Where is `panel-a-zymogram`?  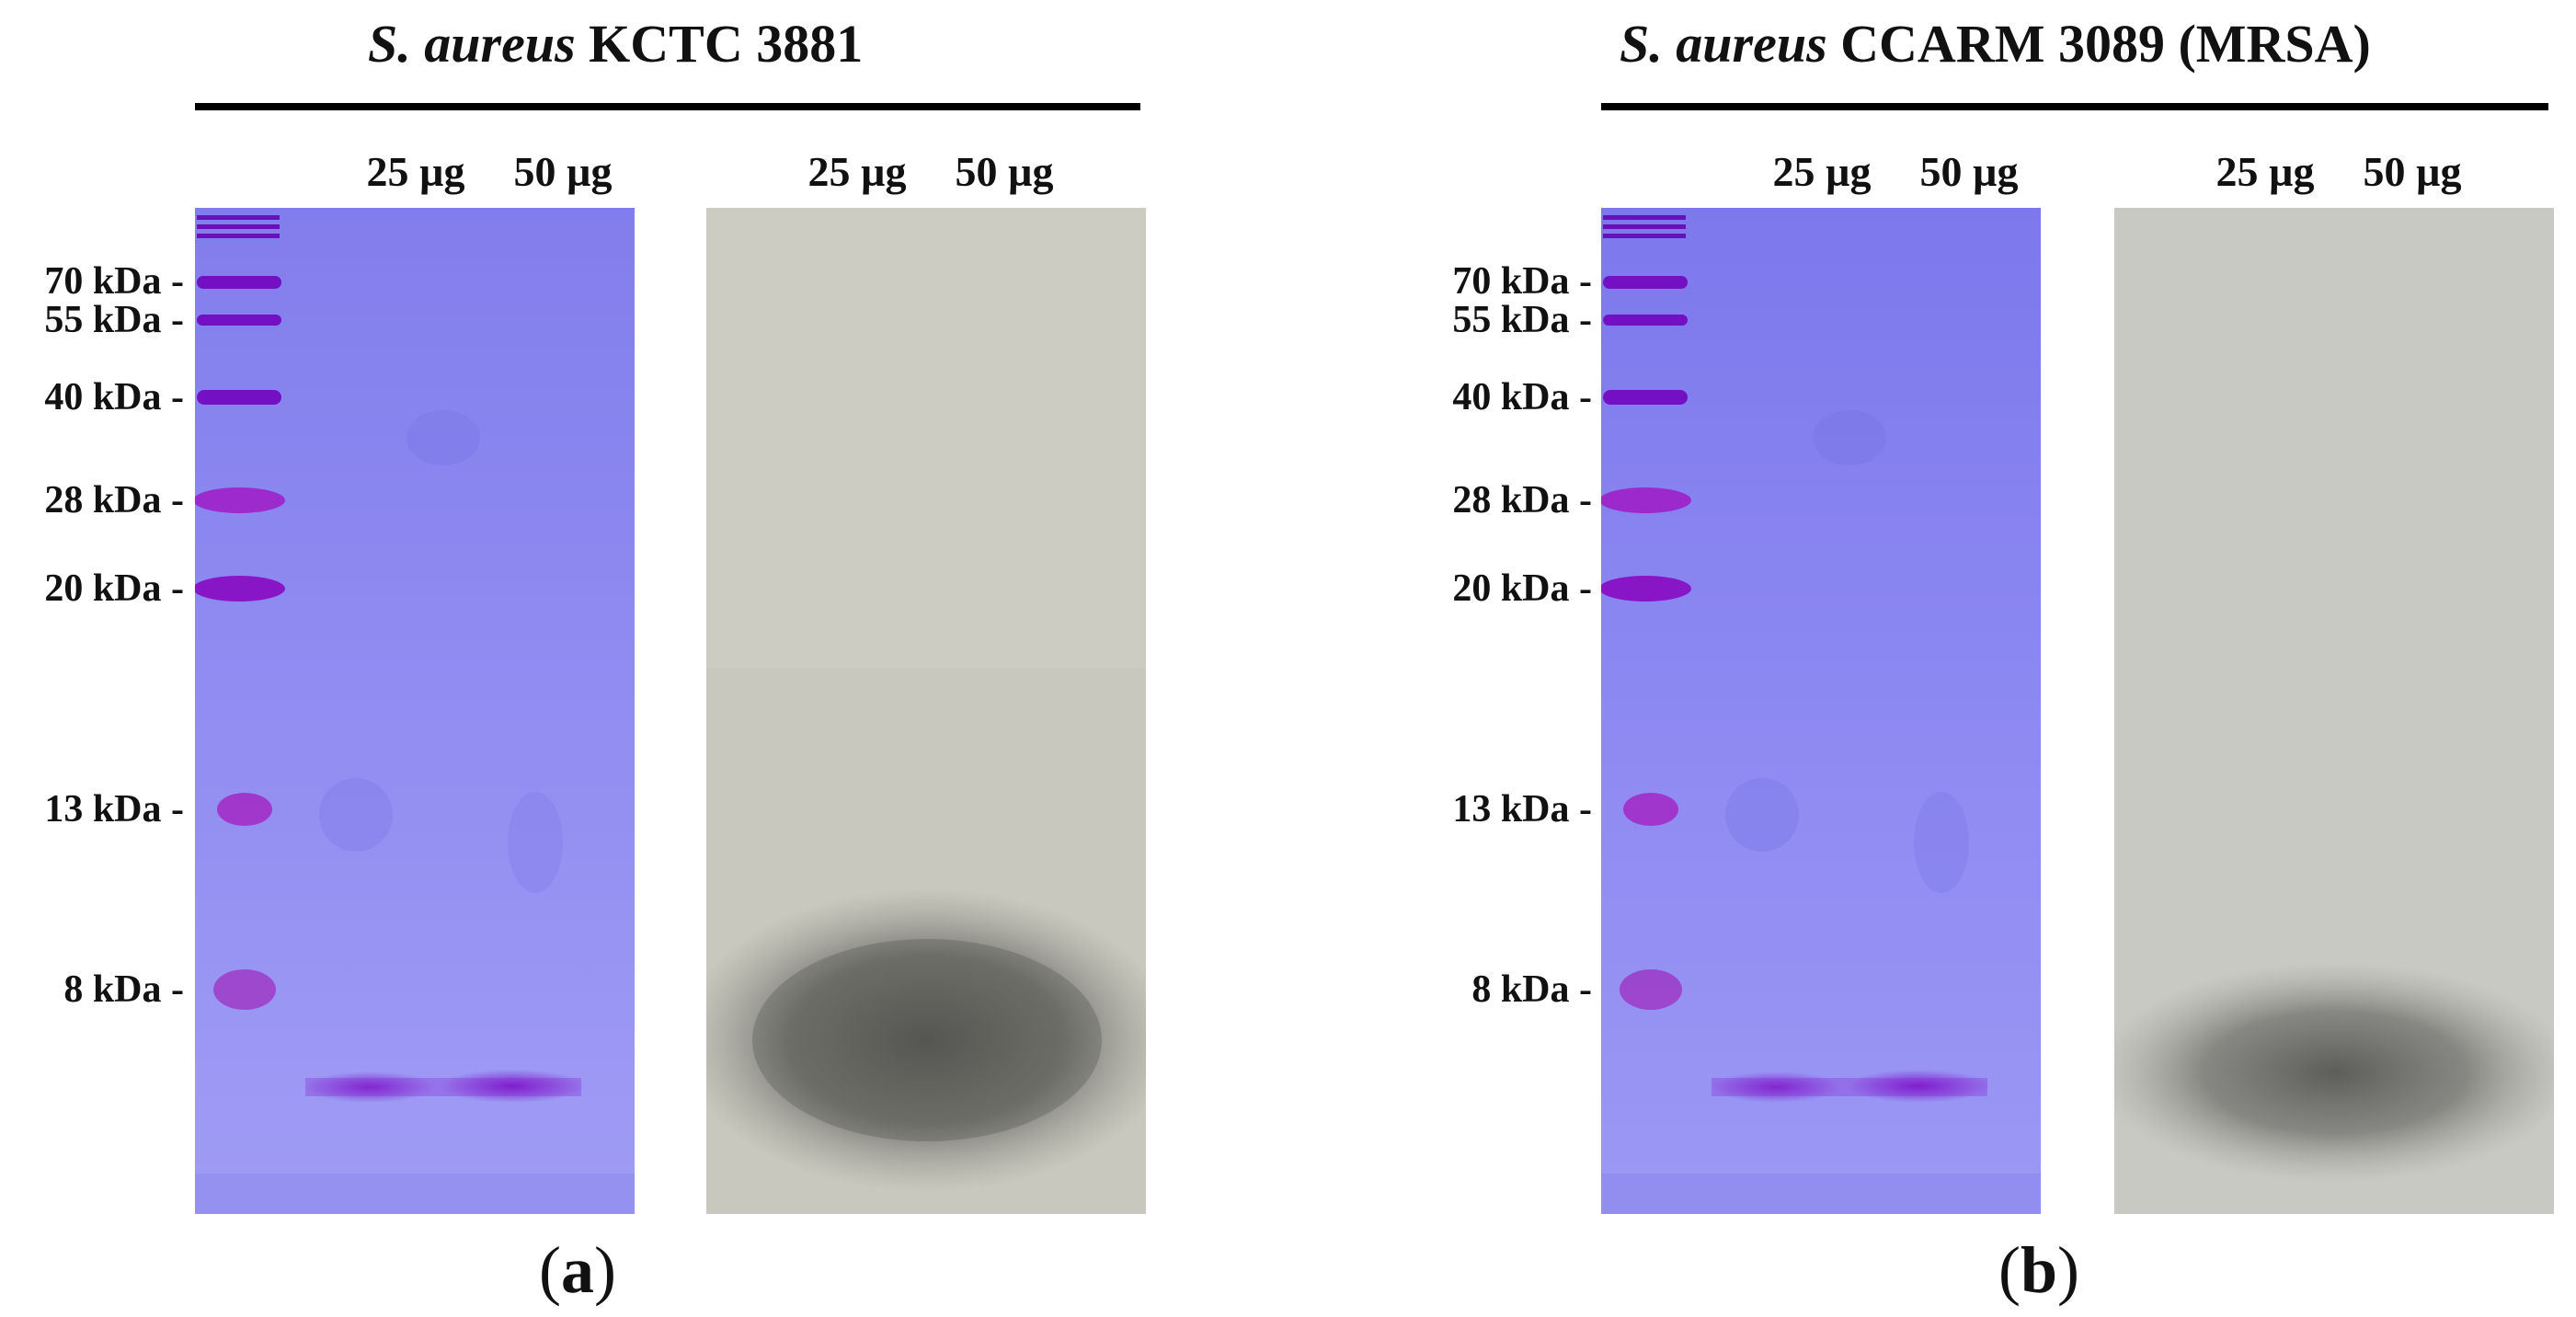
panel-a-zymogram is located at coordinates (926, 711).